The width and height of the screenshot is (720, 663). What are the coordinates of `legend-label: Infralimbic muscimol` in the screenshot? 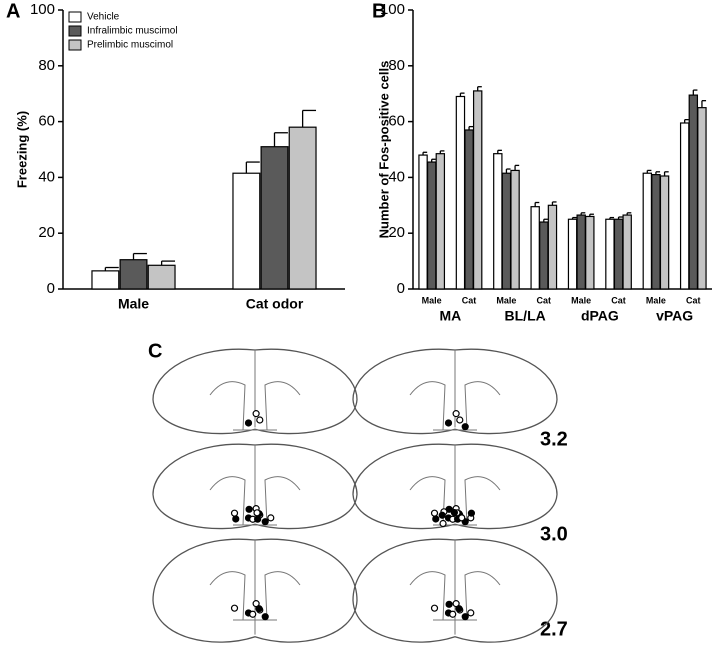 It's located at (132, 31).